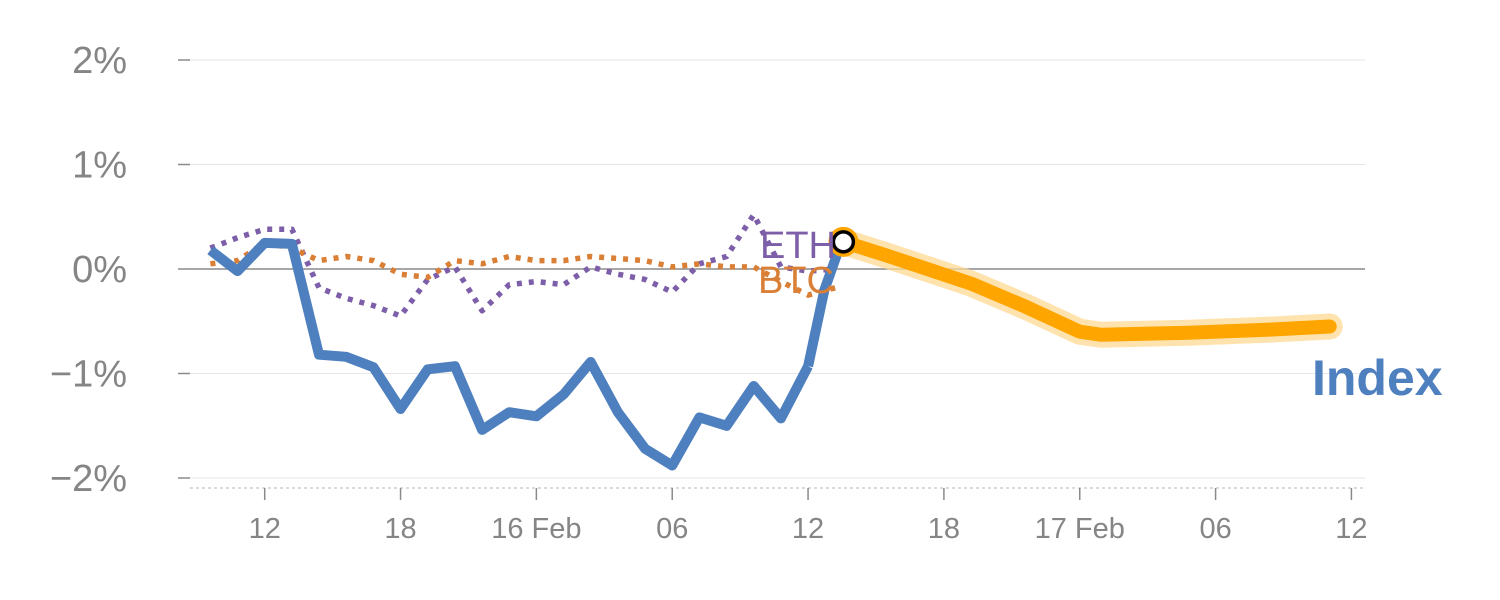 Image resolution: width=1500 pixels, height=600 pixels. I want to click on series-eth-line, so click(522, 265).